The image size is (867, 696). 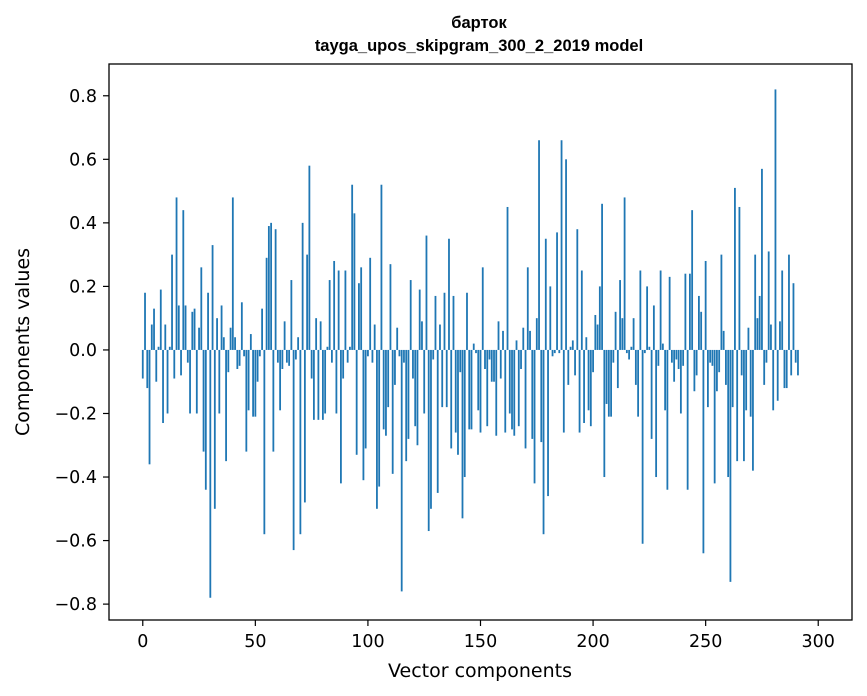 What do you see at coordinates (76, 414) in the screenshot?
I see `y-tick-label: −0.2` at bounding box center [76, 414].